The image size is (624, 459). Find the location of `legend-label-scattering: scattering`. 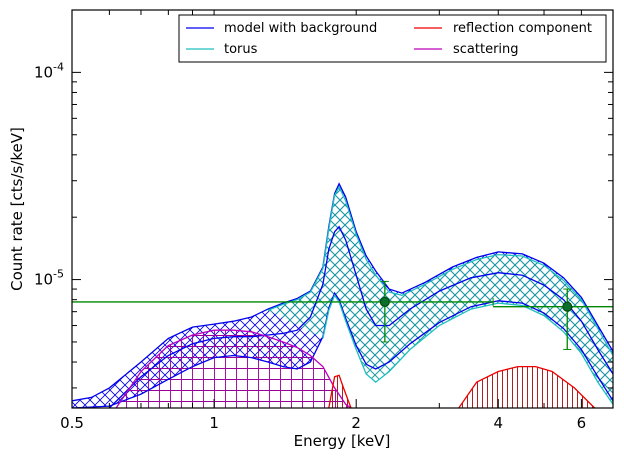

legend-label-scattering: scattering is located at coordinates (486, 49).